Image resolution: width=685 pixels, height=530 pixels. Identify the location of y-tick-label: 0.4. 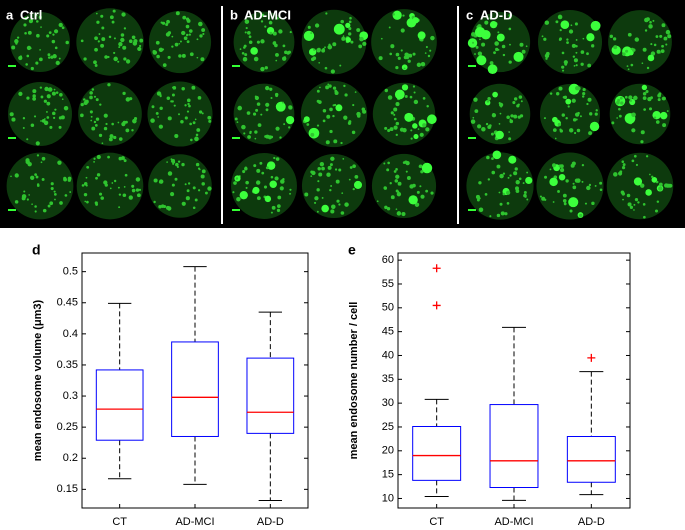
(70, 334).